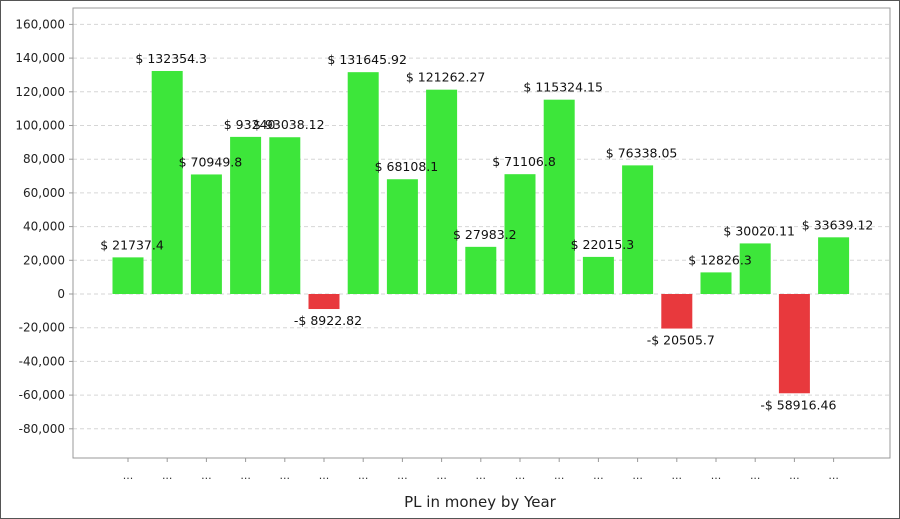 The width and height of the screenshot is (900, 519). I want to click on data-label: $ 121262.27, so click(446, 77).